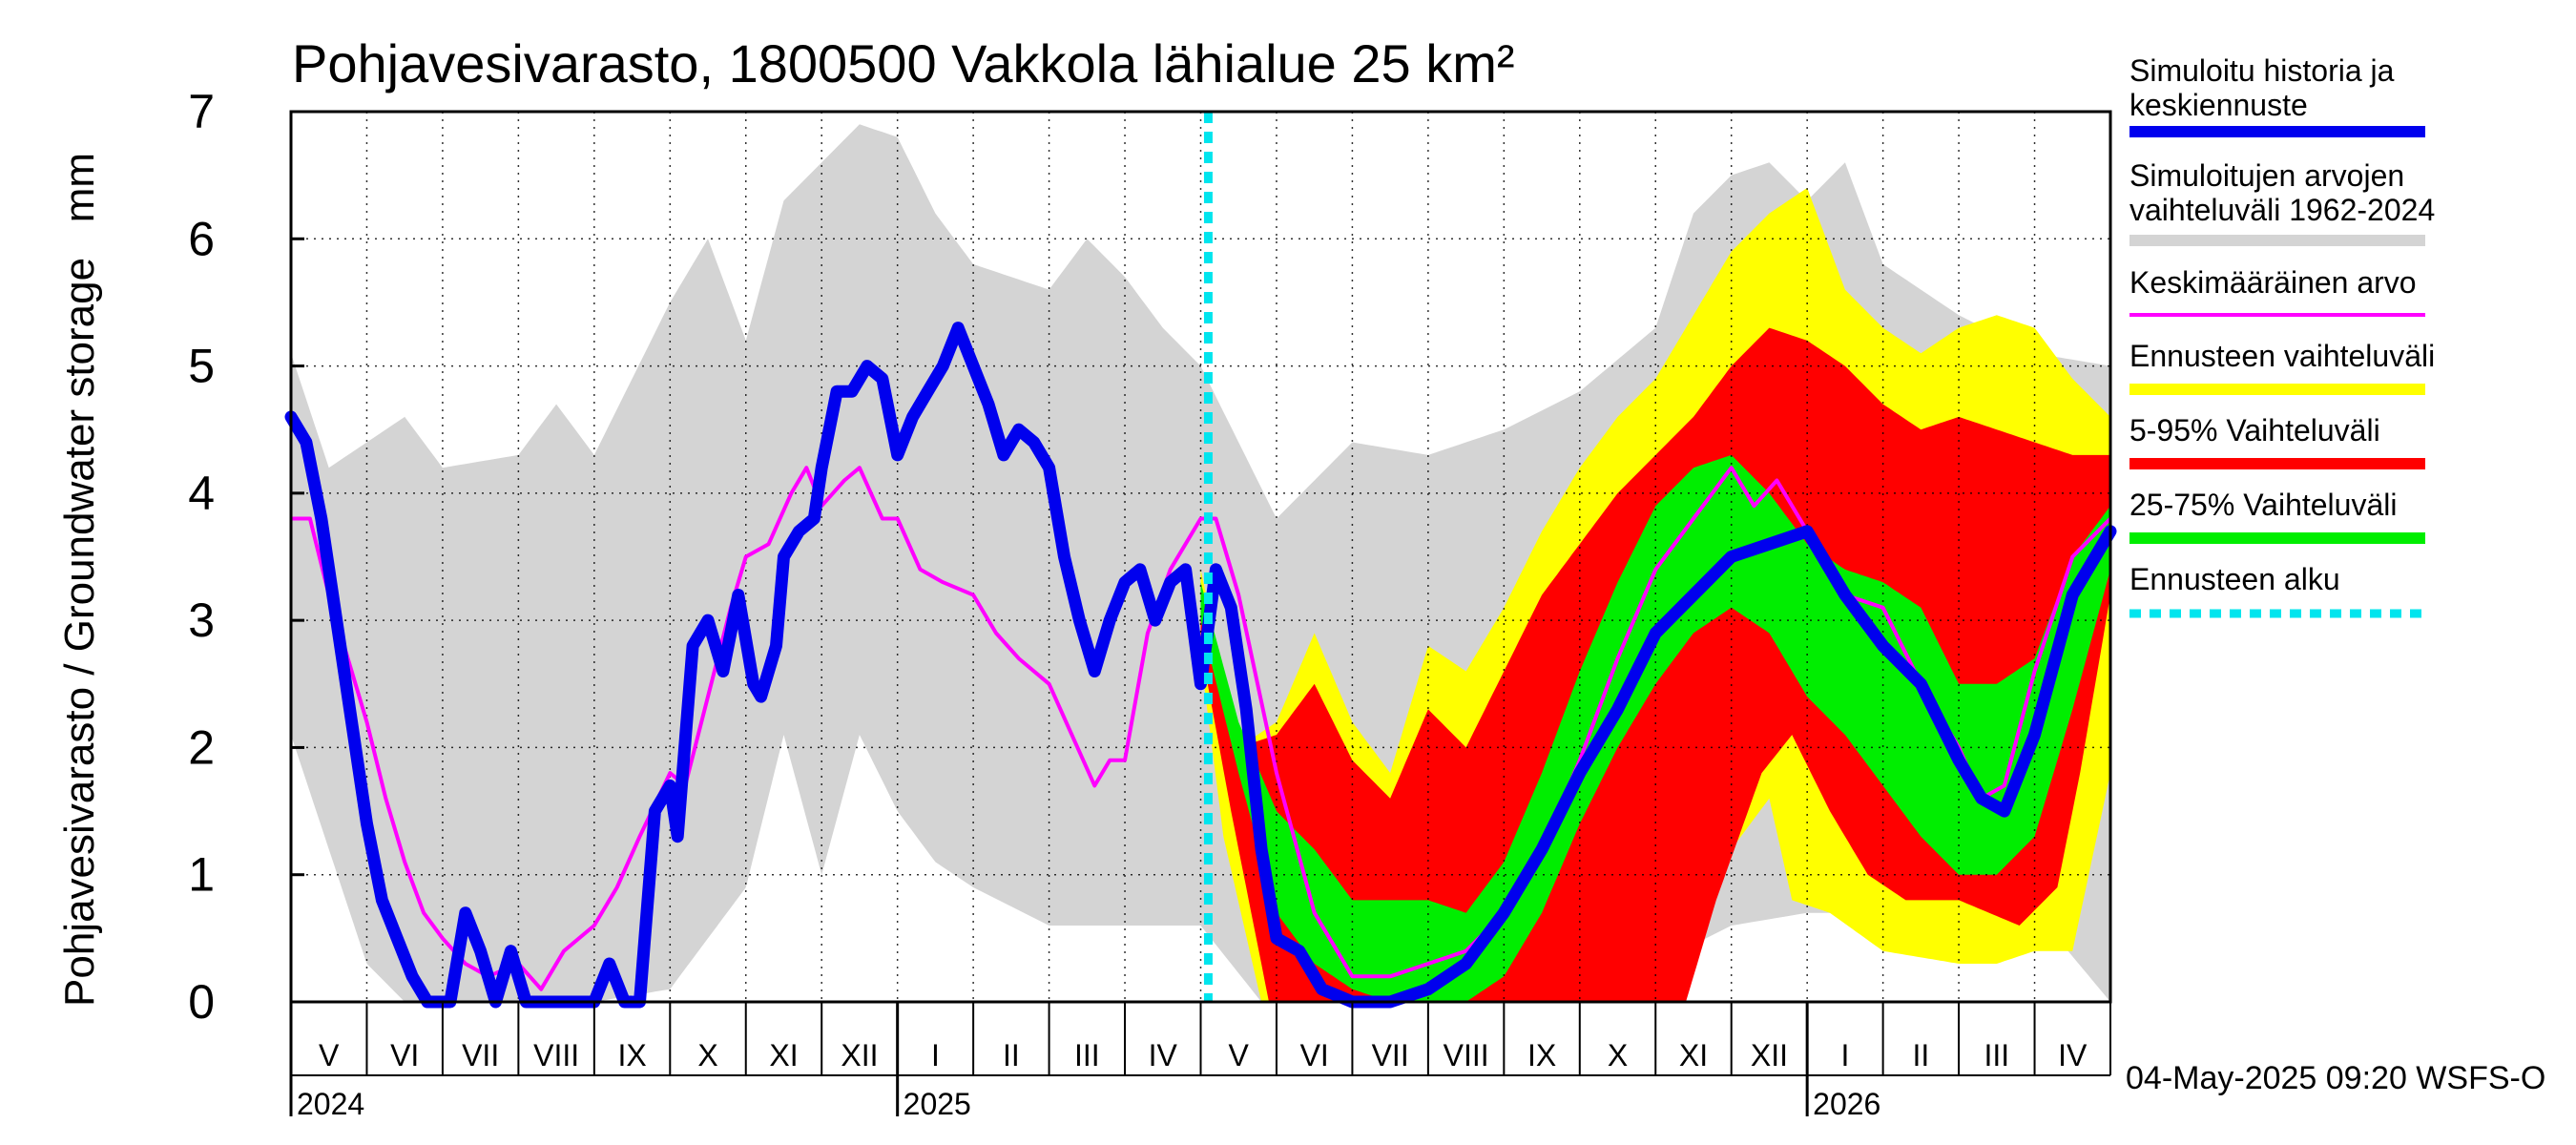 This screenshot has height=1145, width=2576. Describe the element at coordinates (937, 1104) in the screenshot. I see `year-label: 2025` at that location.